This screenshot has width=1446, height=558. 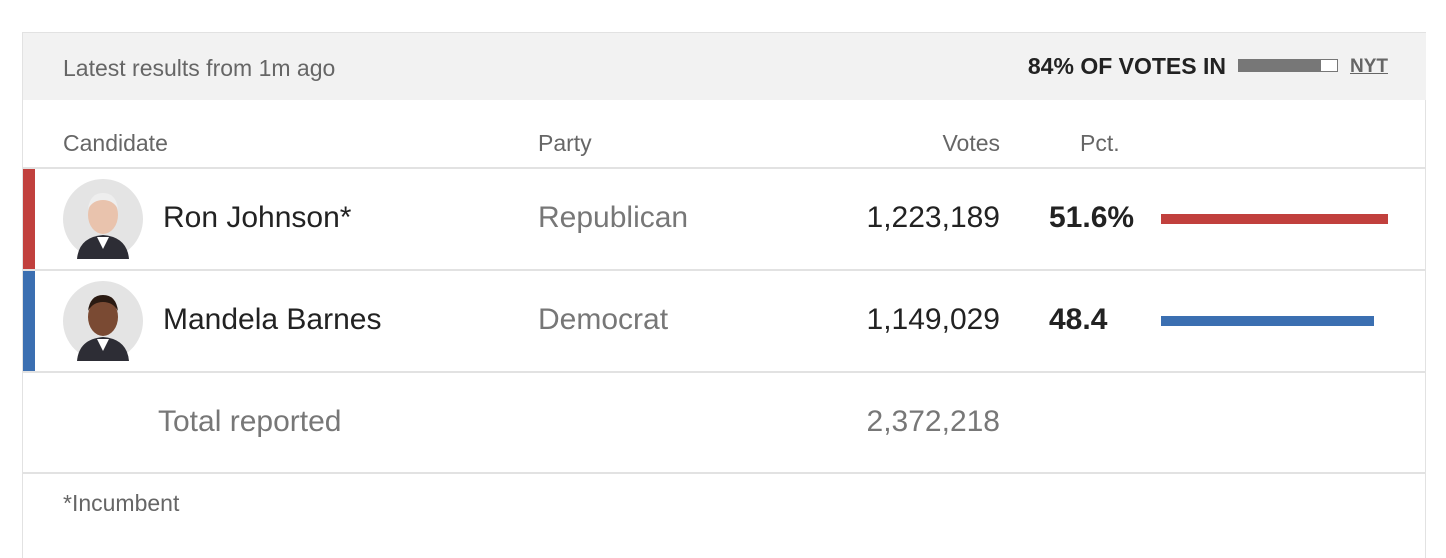 What do you see at coordinates (603, 319) in the screenshot?
I see `party: Democrat` at bounding box center [603, 319].